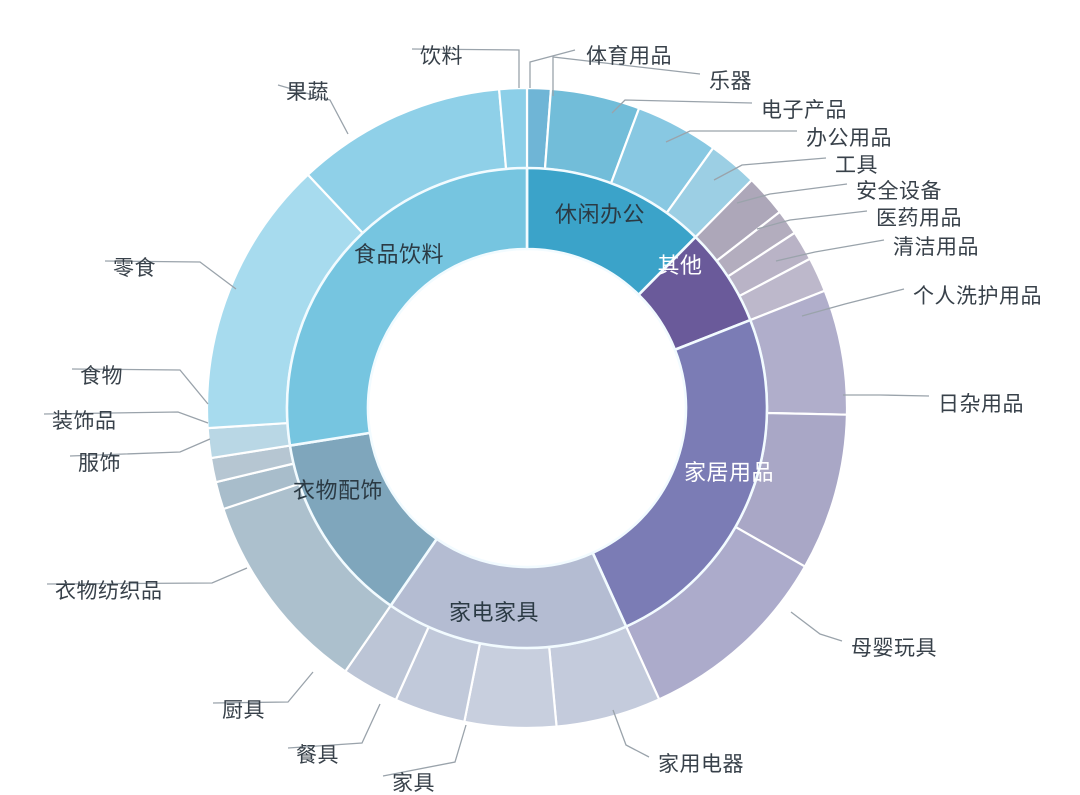 Image resolution: width=1080 pixels, height=795 pixels. I want to click on outer-ring-label: 厨具, so click(243, 710).